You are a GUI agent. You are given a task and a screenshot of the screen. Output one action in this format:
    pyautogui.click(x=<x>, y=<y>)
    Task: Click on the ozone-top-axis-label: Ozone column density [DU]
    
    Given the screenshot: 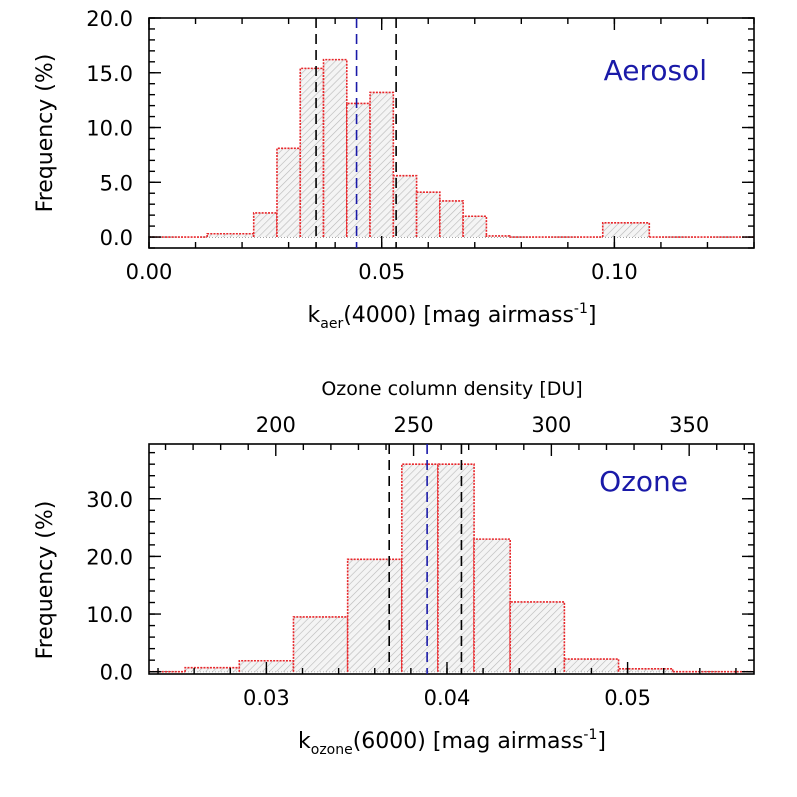 What is the action you would take?
    pyautogui.click(x=451, y=389)
    